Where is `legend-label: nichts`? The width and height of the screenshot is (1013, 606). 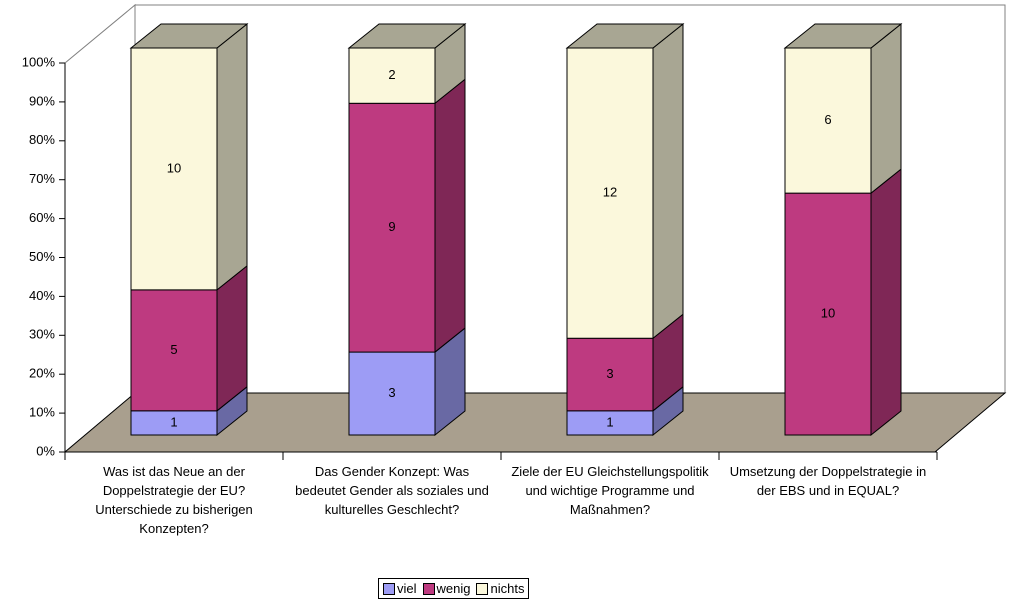
legend-label: nichts is located at coordinates (507, 588).